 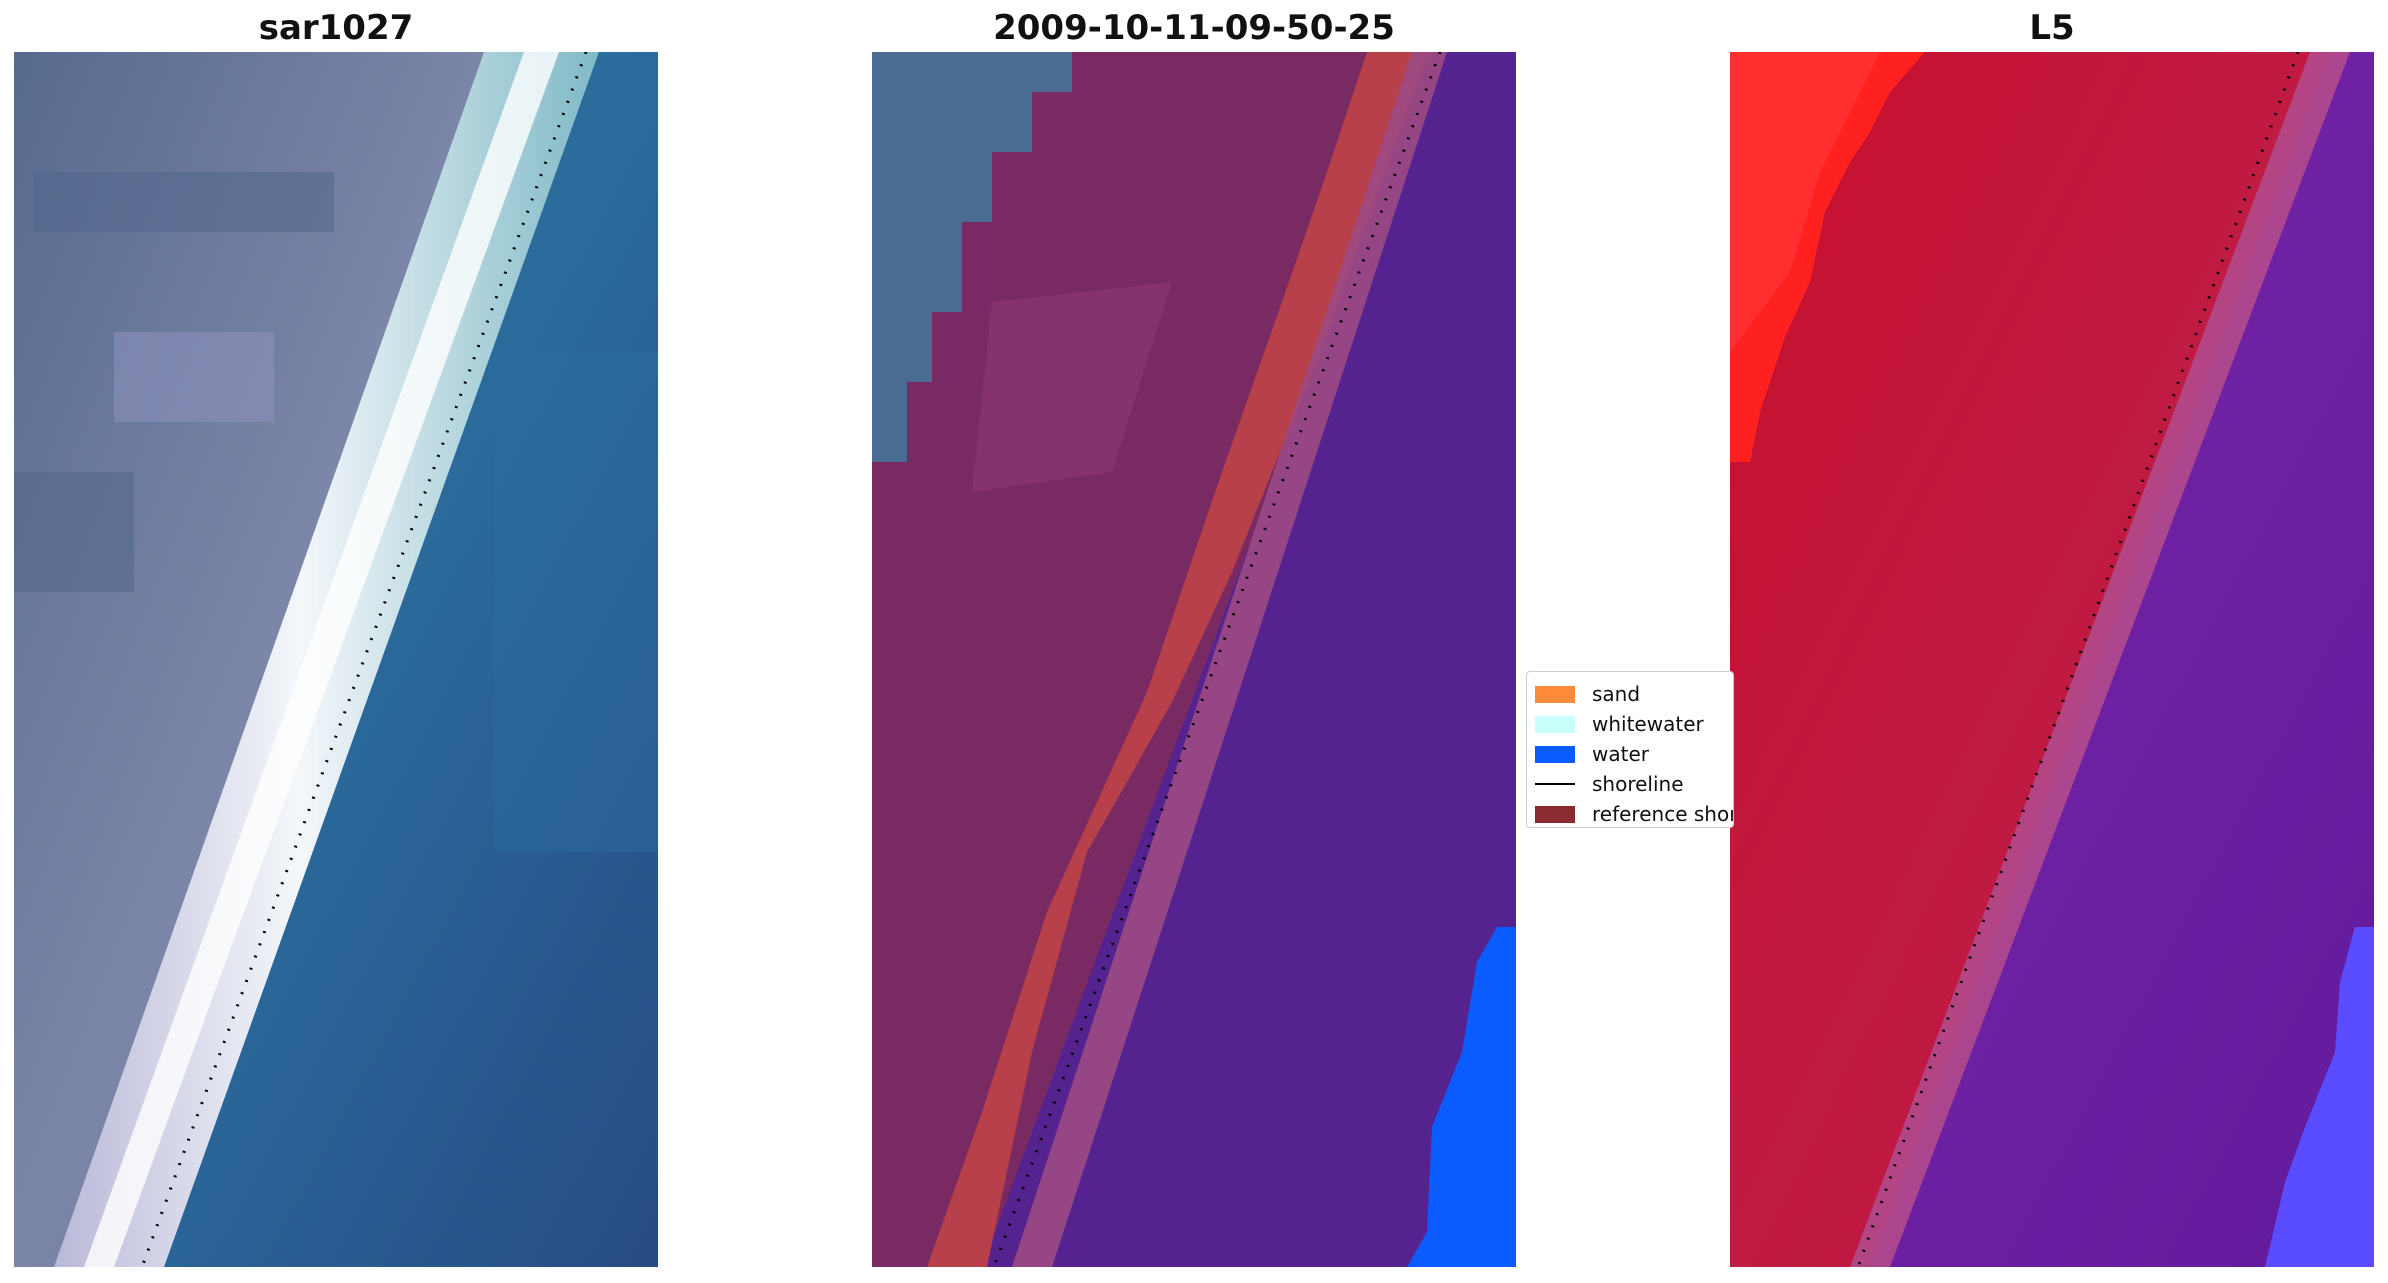 I want to click on legend-label: shoreline, so click(x=1638, y=784).